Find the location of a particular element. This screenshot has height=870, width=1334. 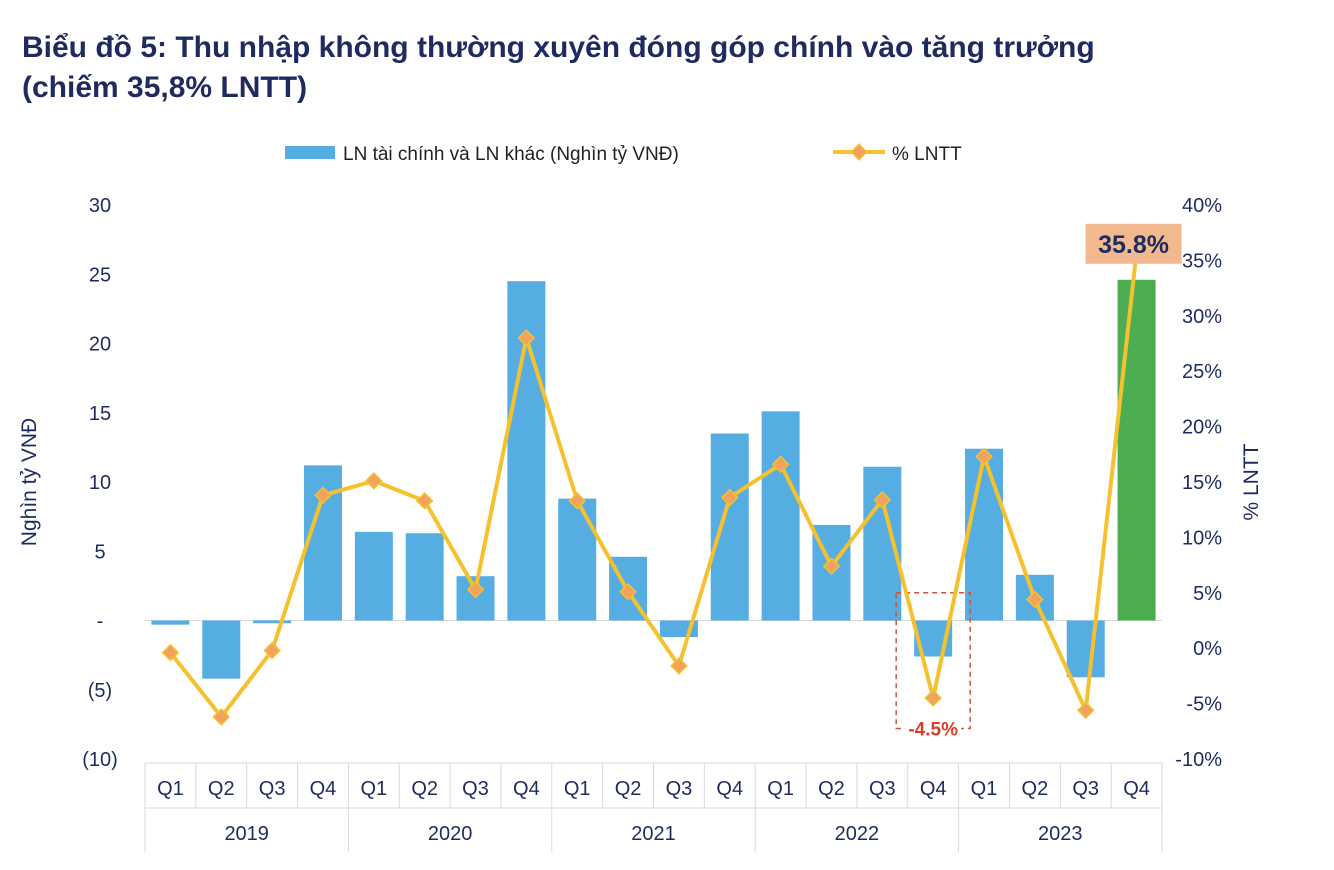

legend-line-label: % LNTT is located at coordinates (927, 154).